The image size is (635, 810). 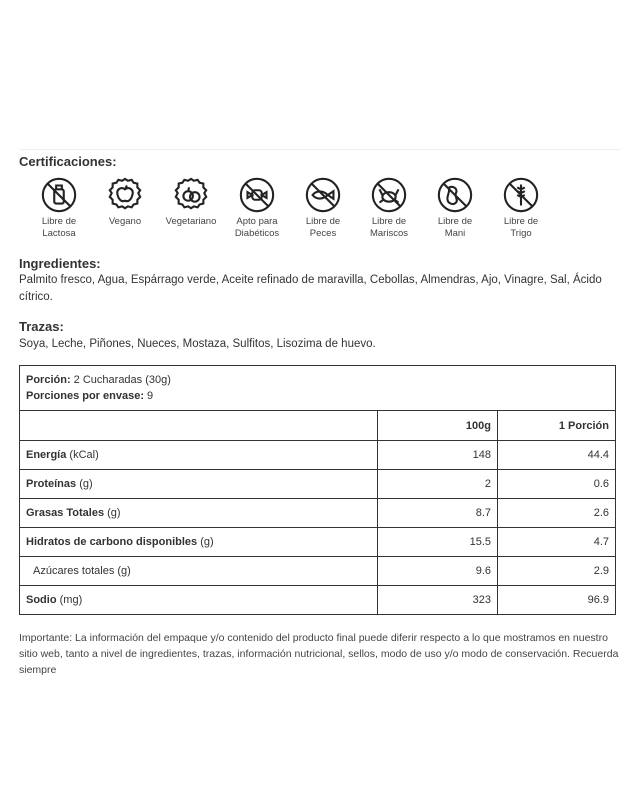 What do you see at coordinates (120, 380) in the screenshot?
I see `portion-value: 2 Cucharadas (30g)` at bounding box center [120, 380].